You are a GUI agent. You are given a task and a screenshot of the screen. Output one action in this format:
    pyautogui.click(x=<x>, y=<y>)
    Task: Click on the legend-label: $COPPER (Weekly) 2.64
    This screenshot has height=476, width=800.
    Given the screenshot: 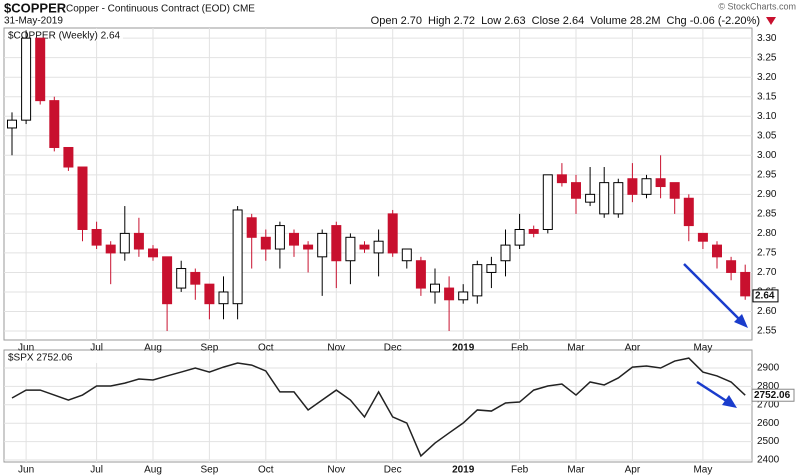 What is the action you would take?
    pyautogui.click(x=64, y=36)
    